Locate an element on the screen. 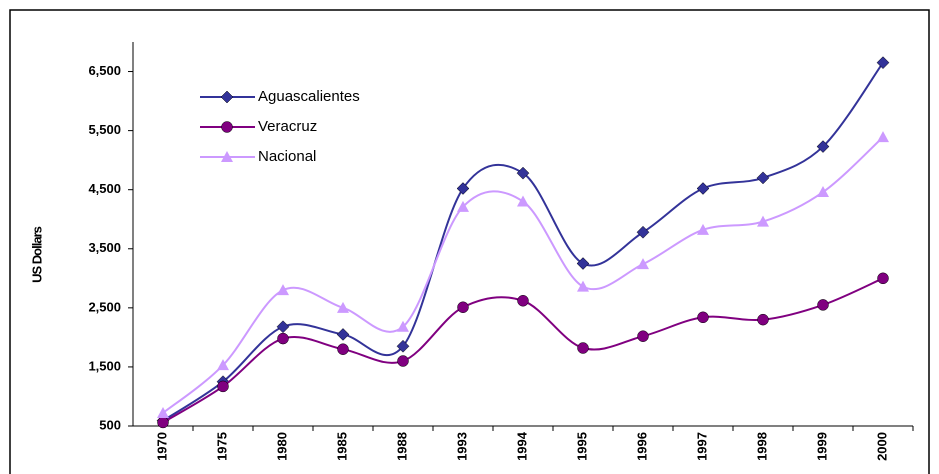 This screenshot has width=939, height=474. x-tick-label: 1980 is located at coordinates (281, 446).